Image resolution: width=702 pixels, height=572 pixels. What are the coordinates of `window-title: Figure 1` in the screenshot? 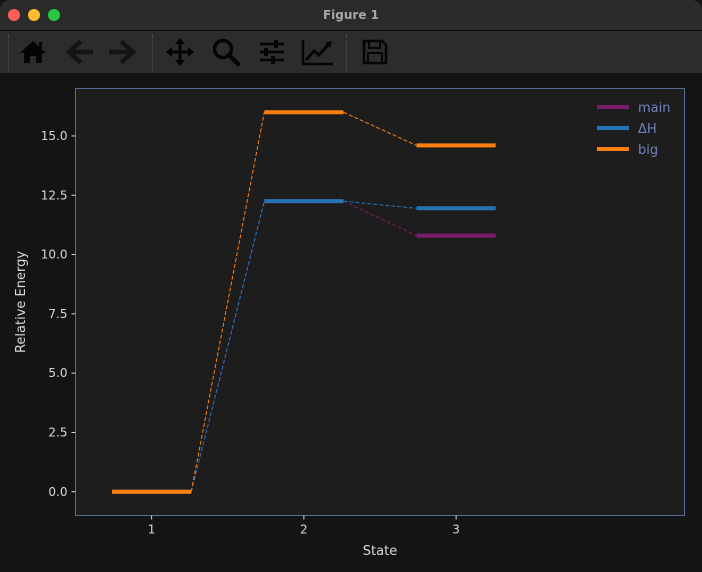 It's located at (351, 15).